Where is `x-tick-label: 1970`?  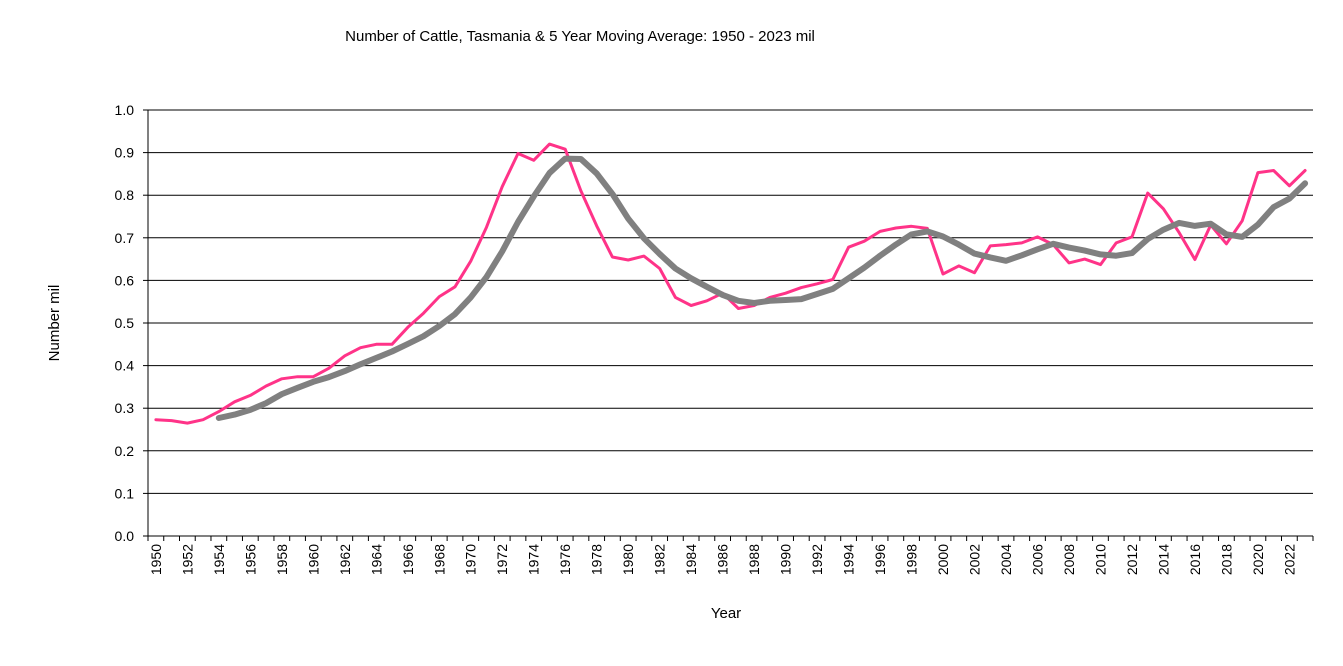 x-tick-label: 1970 is located at coordinates (471, 559).